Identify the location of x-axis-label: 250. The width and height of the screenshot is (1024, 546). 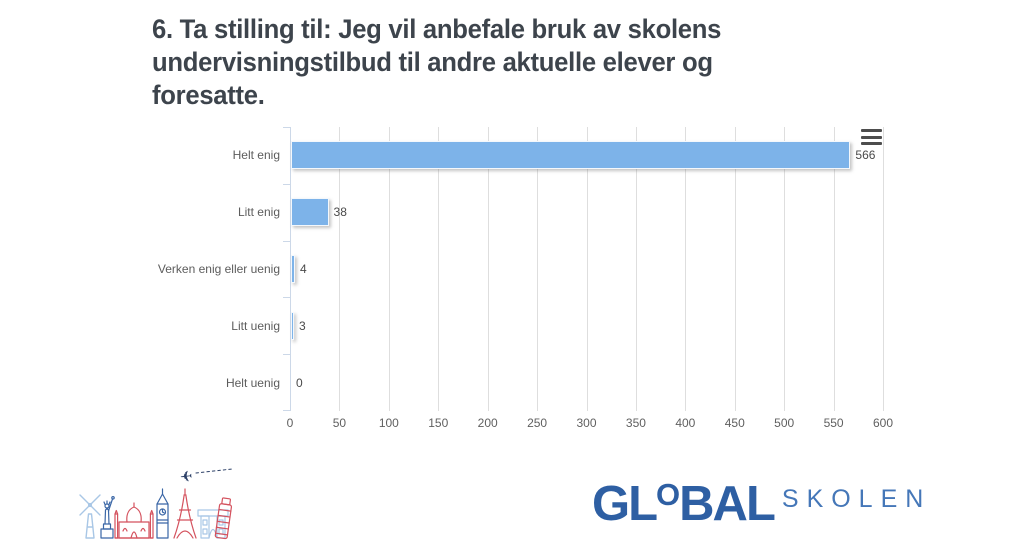
(537, 423).